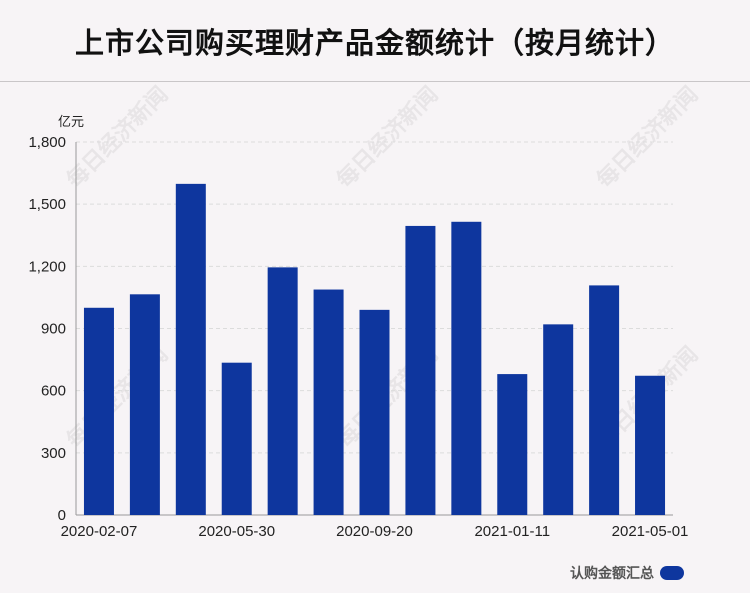 The height and width of the screenshot is (593, 750). I want to click on x-tick-label: 2021-01-11, so click(512, 531).